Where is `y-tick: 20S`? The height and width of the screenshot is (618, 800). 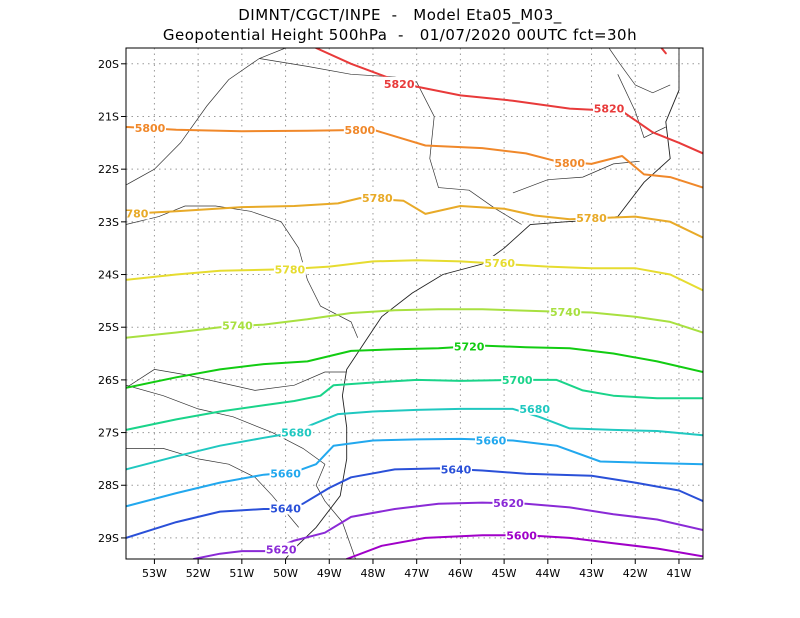
y-tick: 20S is located at coordinates (112, 64).